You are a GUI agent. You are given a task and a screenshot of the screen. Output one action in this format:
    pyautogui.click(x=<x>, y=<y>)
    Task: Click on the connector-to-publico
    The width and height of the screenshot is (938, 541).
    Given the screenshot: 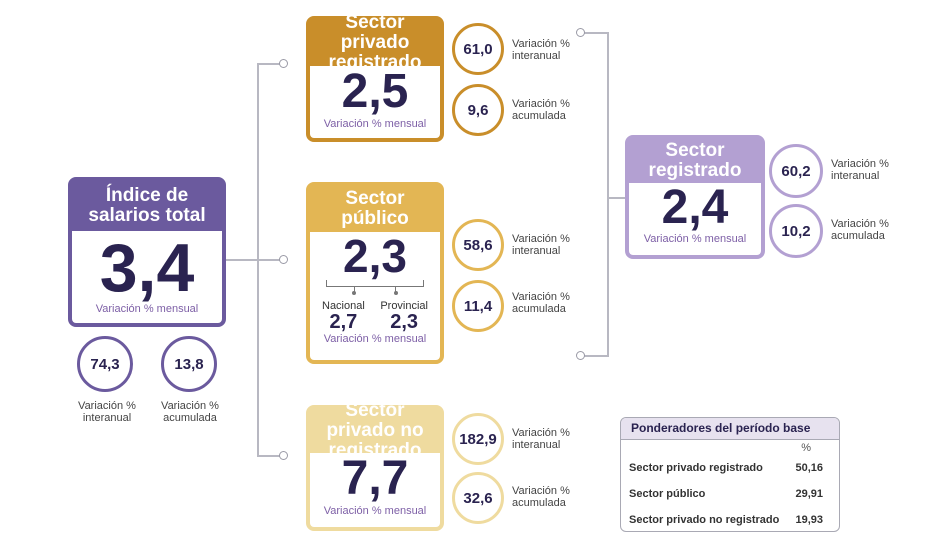 What is the action you would take?
    pyautogui.click(x=270, y=260)
    